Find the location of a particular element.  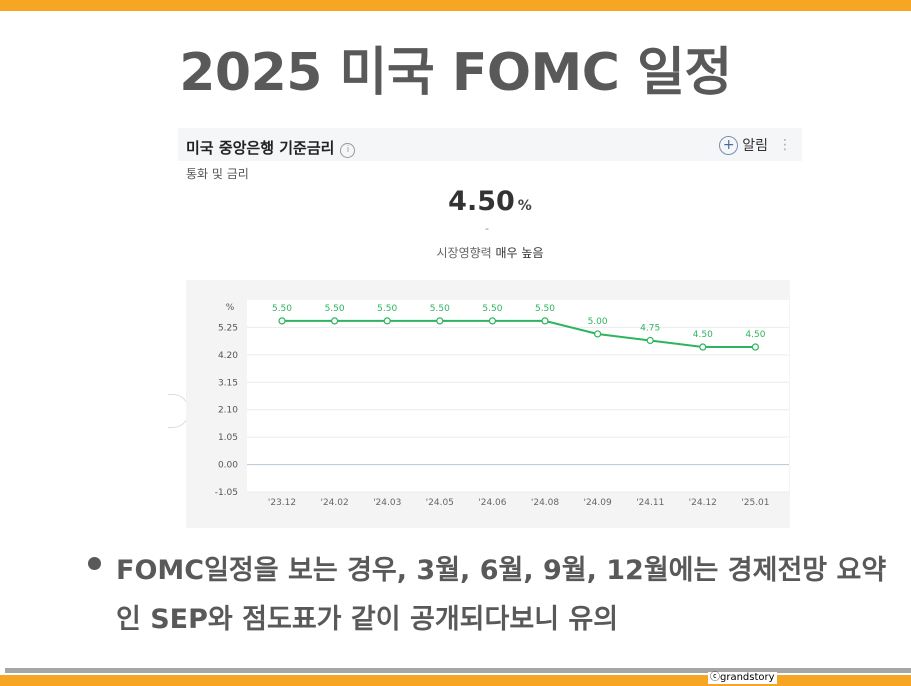

market-impact: 시장영향력 매우 높음 is located at coordinates (490, 252).